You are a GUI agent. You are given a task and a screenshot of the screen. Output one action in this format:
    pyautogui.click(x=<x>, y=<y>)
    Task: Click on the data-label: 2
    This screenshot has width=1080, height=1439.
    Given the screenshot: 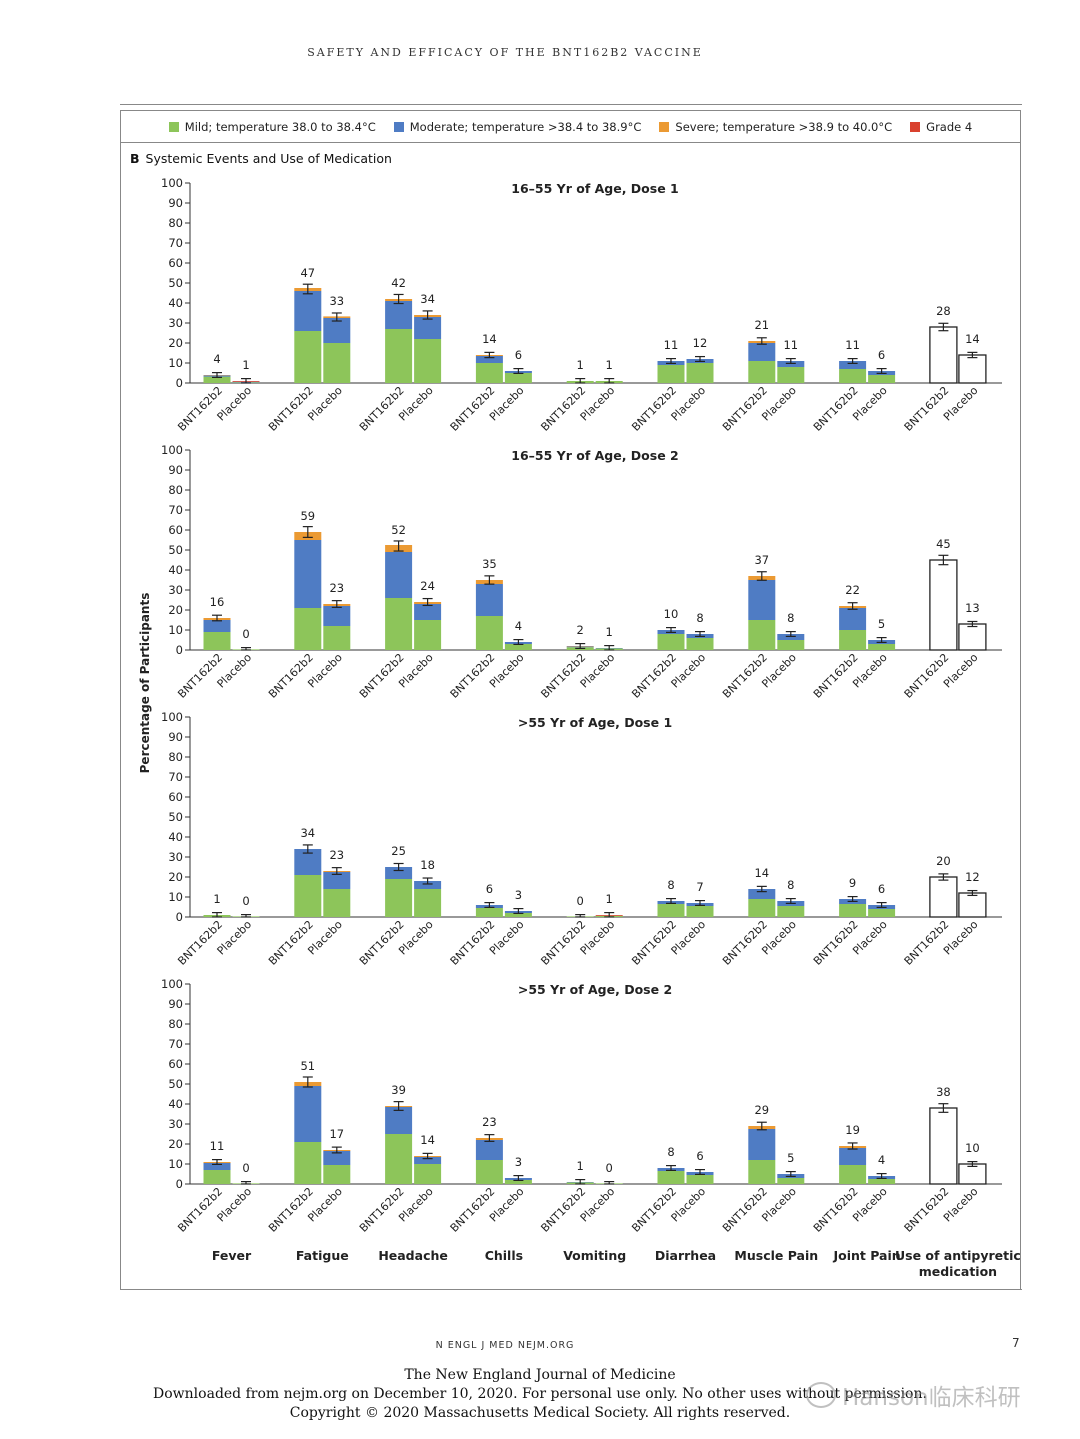 What is the action you would take?
    pyautogui.click(x=580, y=630)
    